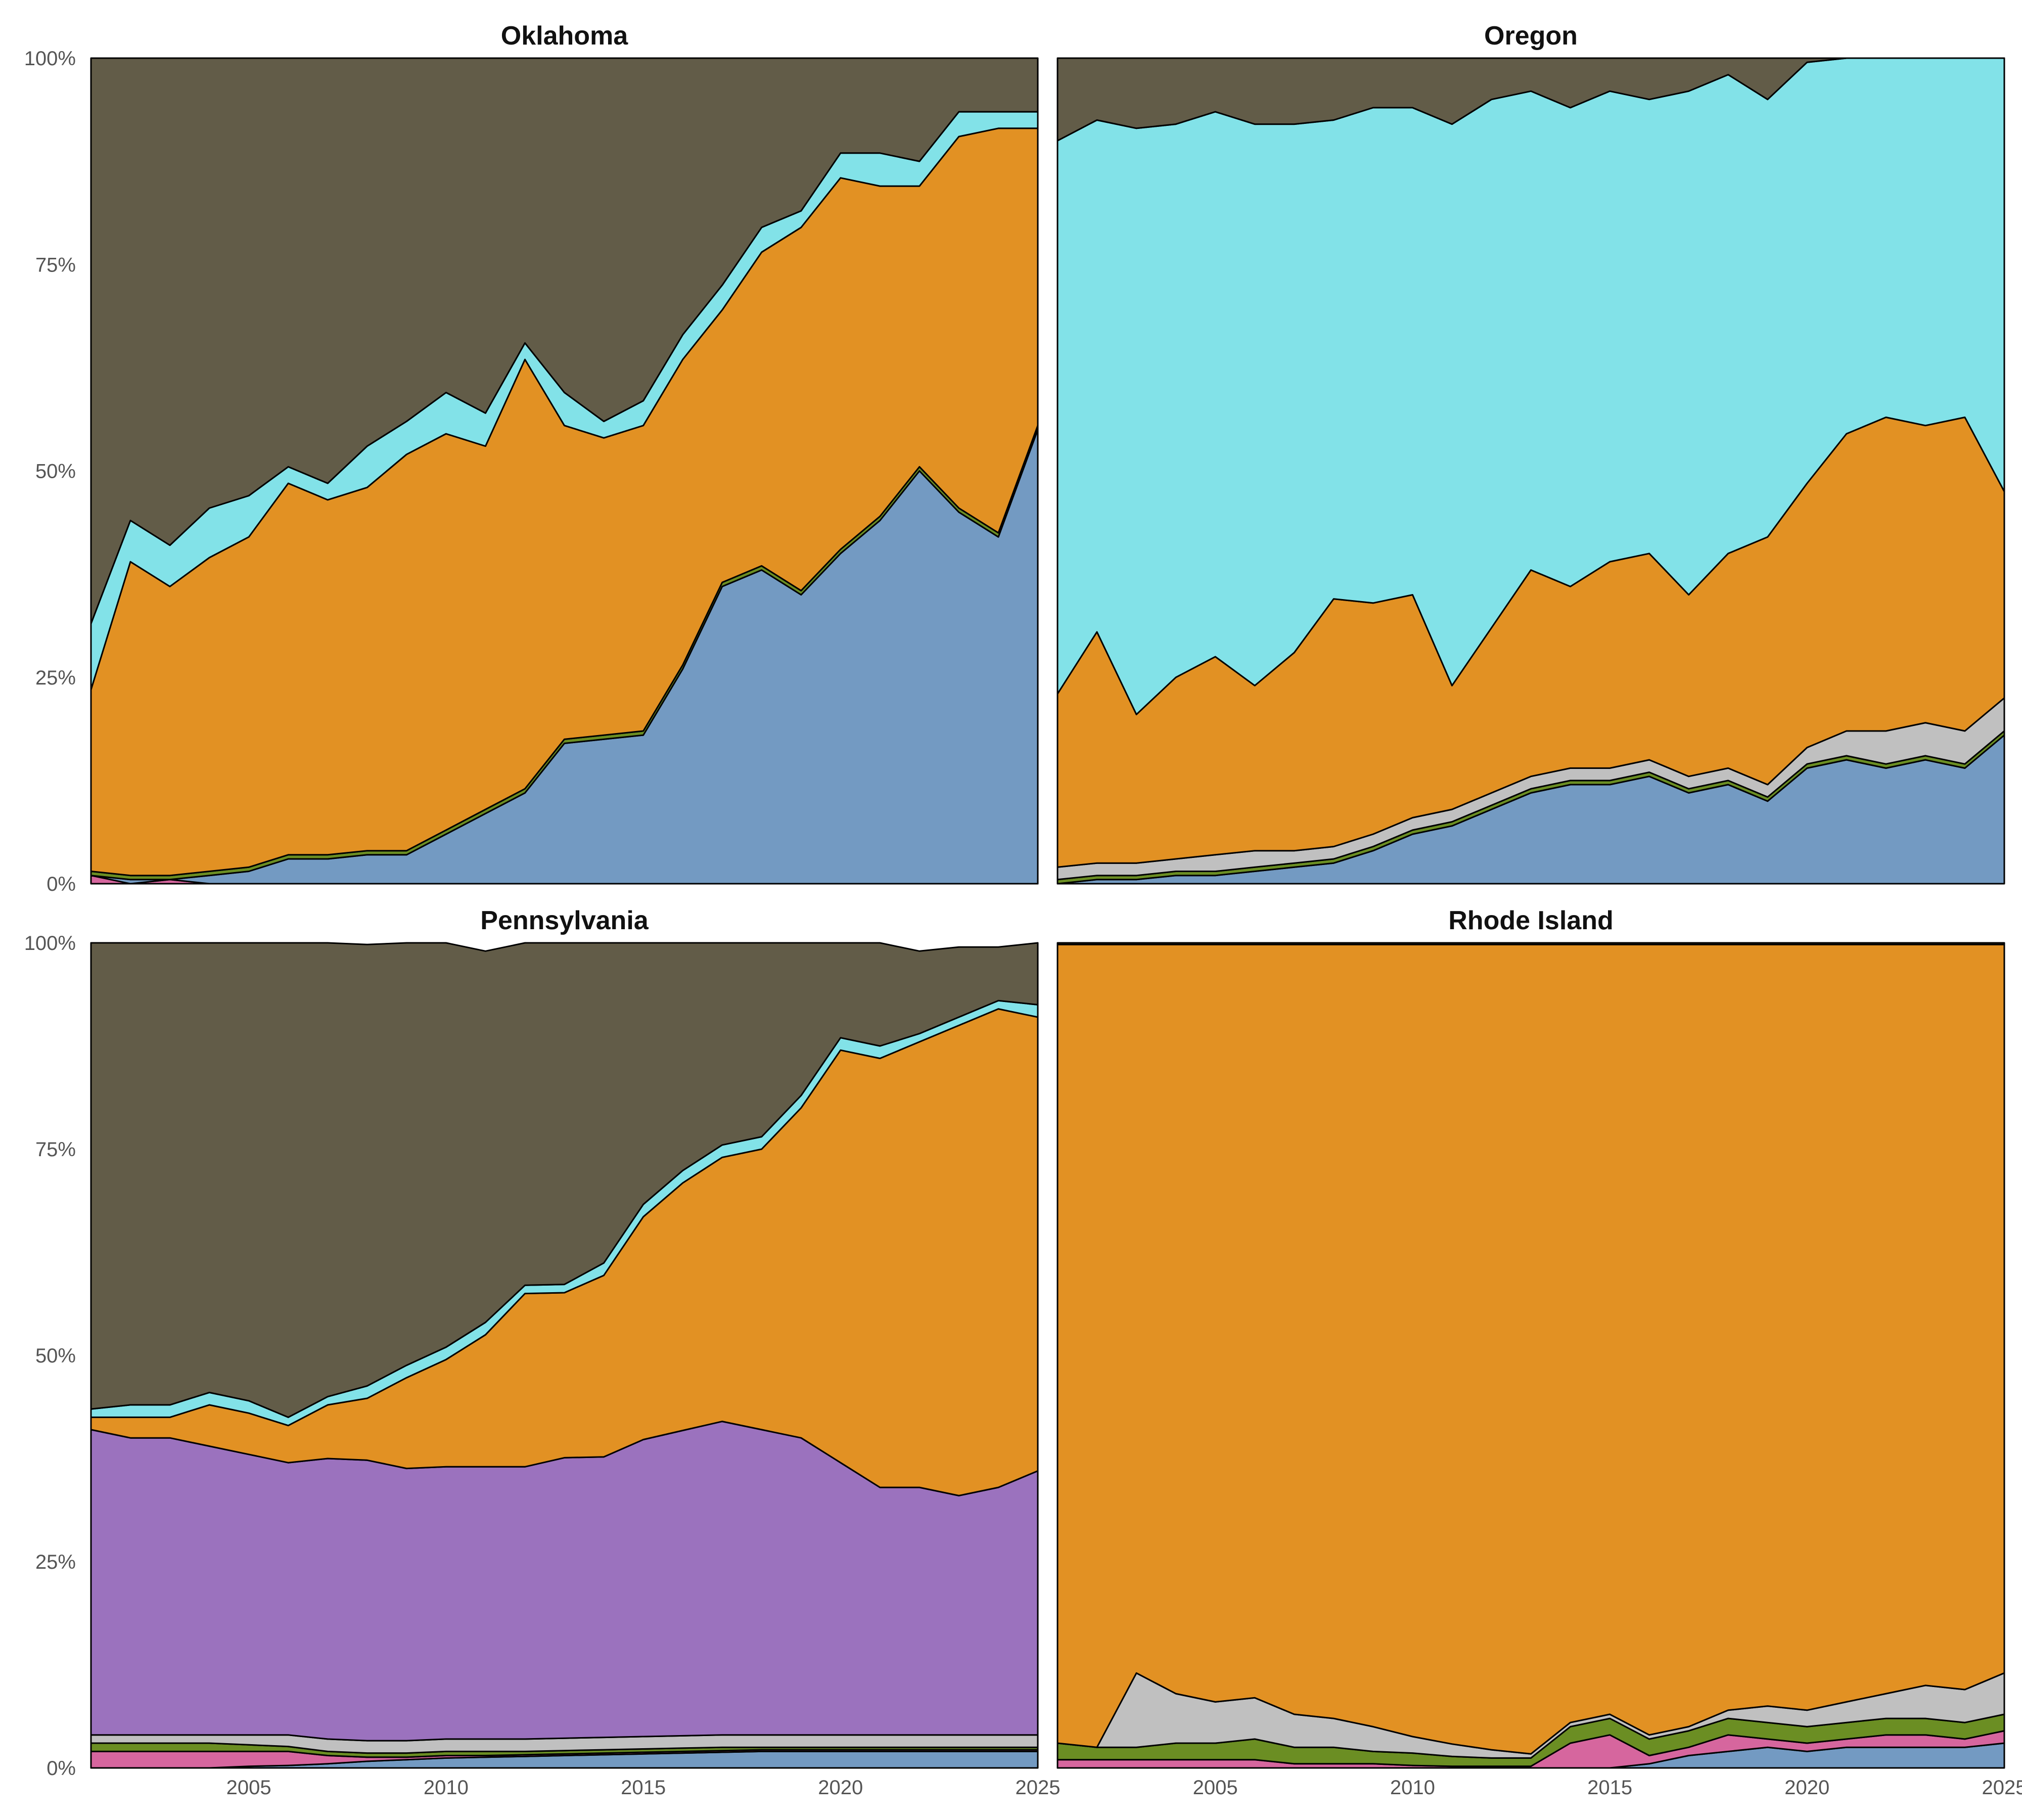  Describe the element at coordinates (564, 920) in the screenshot. I see `panel-title: Pennsylvania` at that location.